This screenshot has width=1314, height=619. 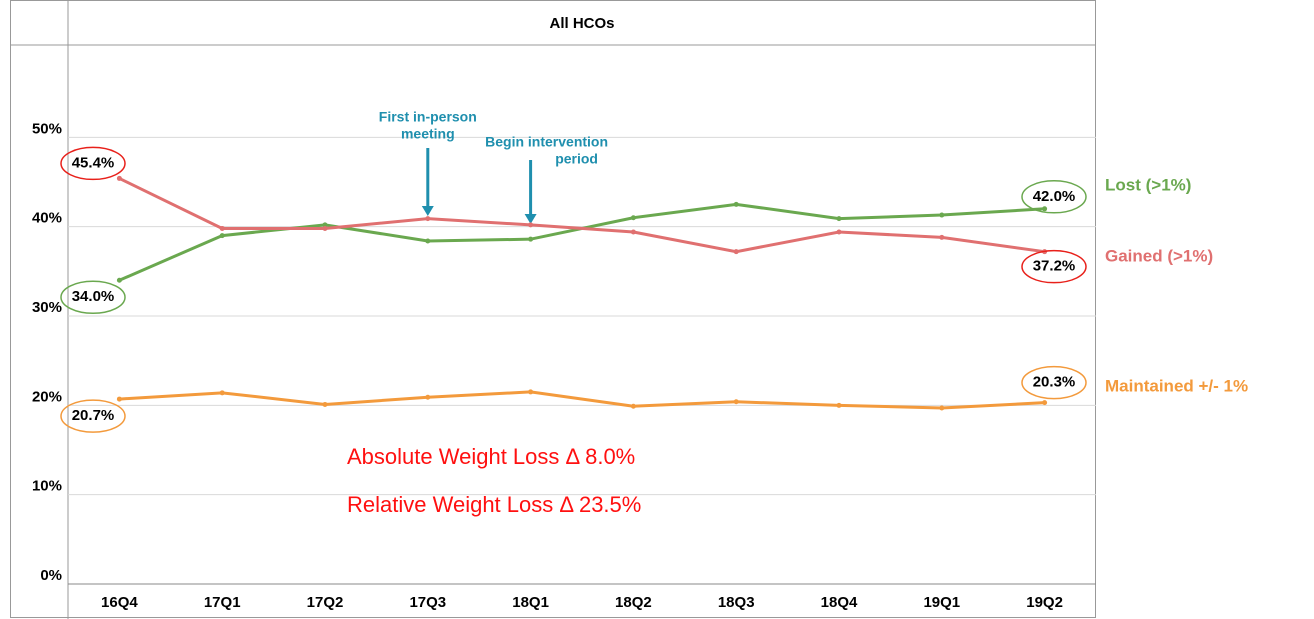 I want to click on x-tick-label: 17Q2, so click(x=325, y=602).